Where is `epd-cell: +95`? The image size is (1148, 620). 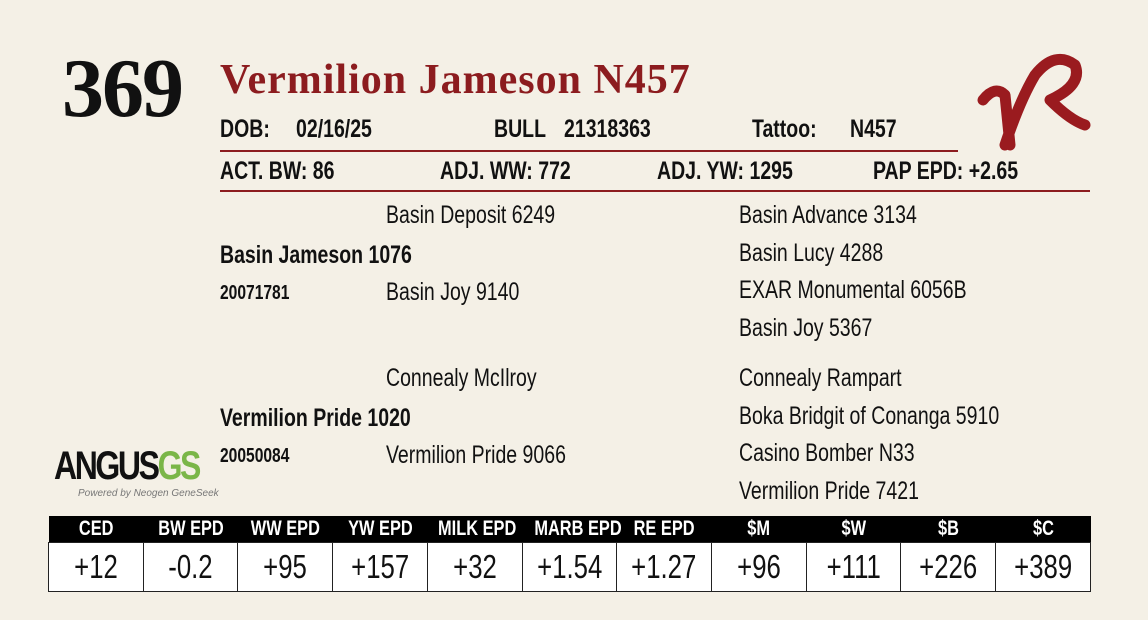
epd-cell: +95 is located at coordinates (285, 567).